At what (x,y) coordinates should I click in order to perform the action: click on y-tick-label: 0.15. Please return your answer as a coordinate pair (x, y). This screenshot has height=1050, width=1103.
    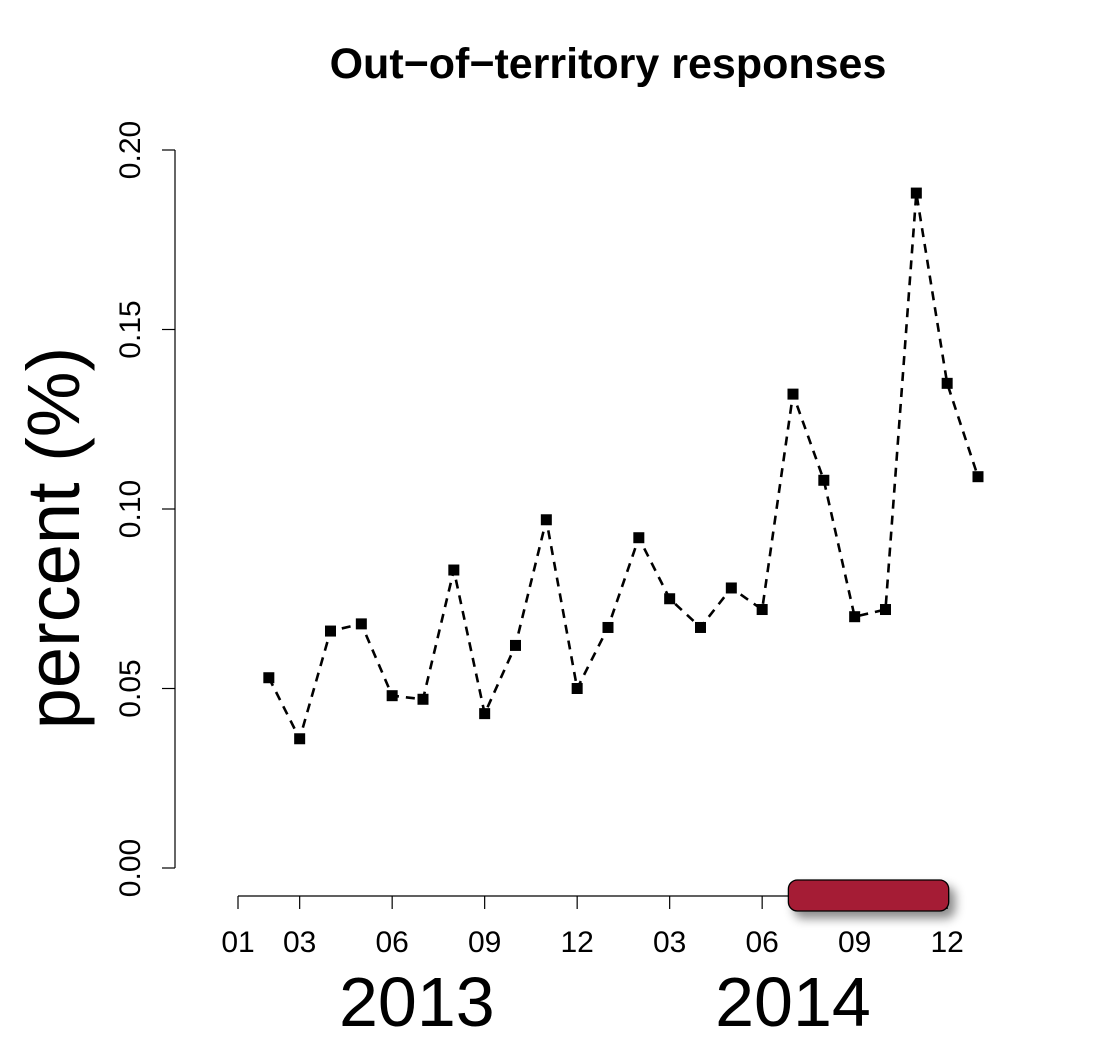
    Looking at the image, I should click on (130, 329).